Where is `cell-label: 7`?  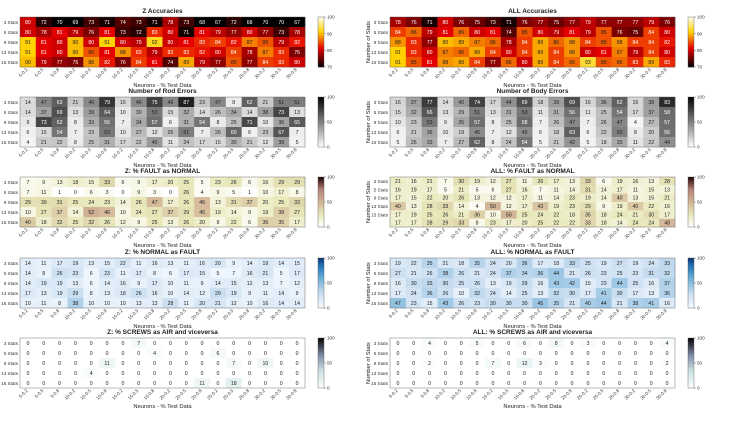 cell-label: 7 is located at coordinates (445, 182).